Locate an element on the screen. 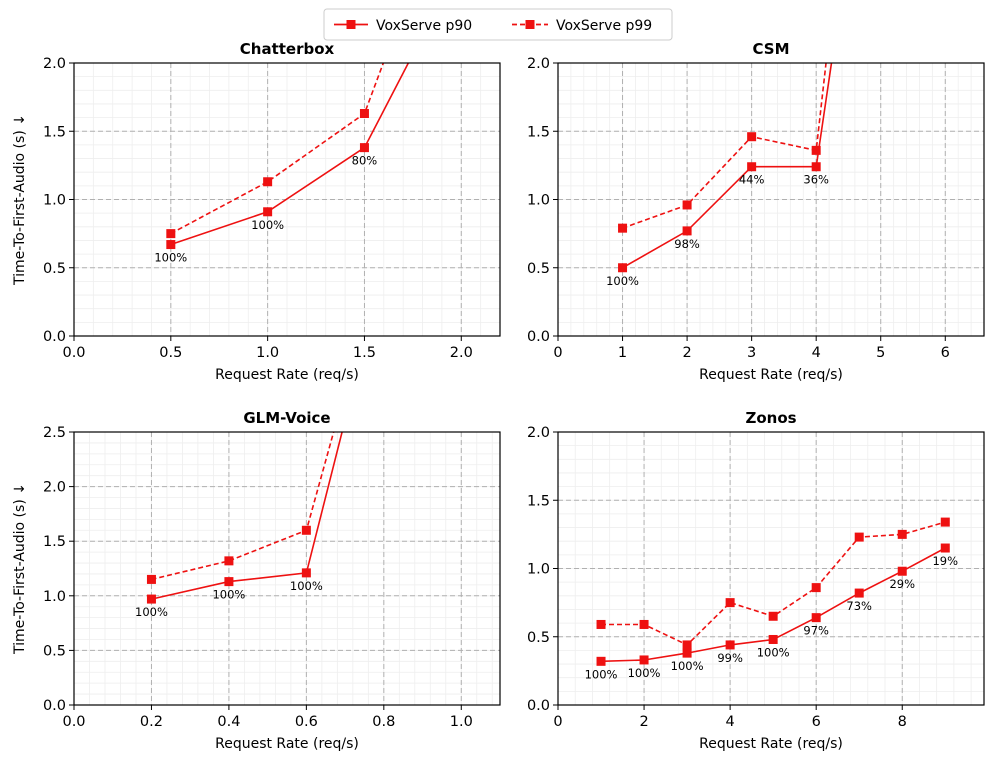 This screenshot has height=770, width=996. chart-title: CSM is located at coordinates (770, 49).